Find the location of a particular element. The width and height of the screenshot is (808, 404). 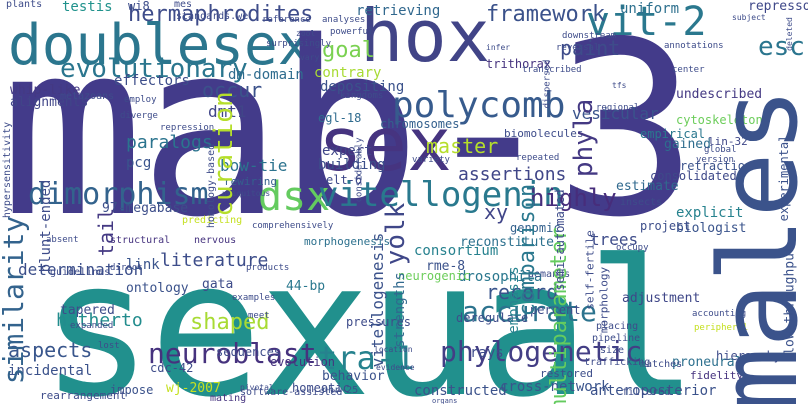

word-sequences: sequences is located at coordinates (249, 352).